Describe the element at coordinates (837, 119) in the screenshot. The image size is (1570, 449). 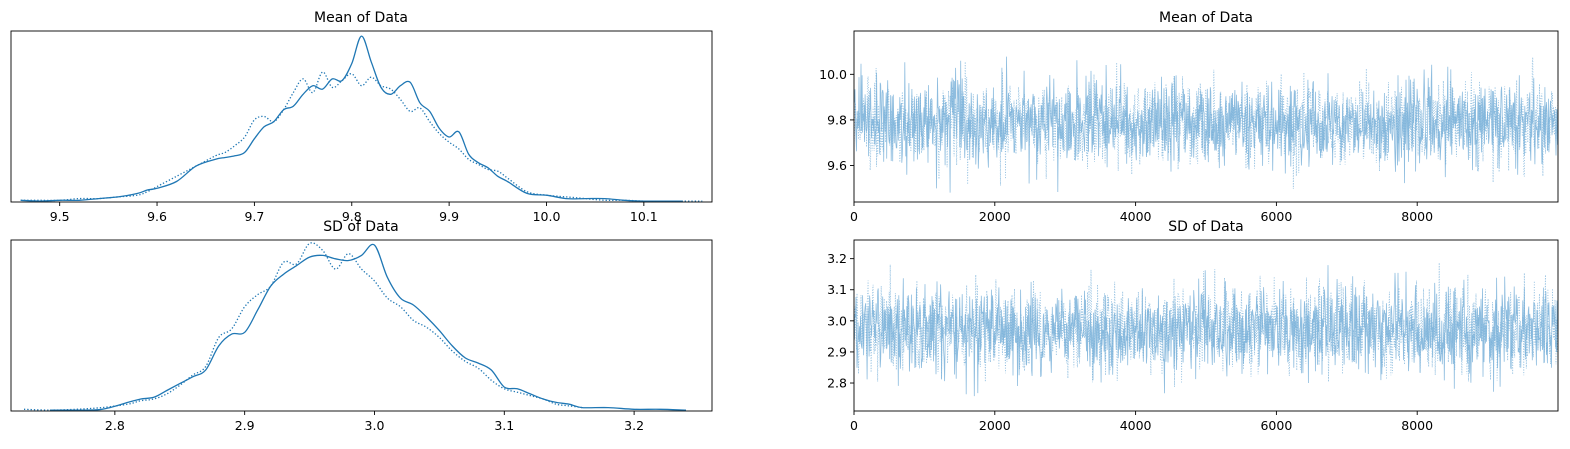
I see `y-tick-label: 9.8` at that location.